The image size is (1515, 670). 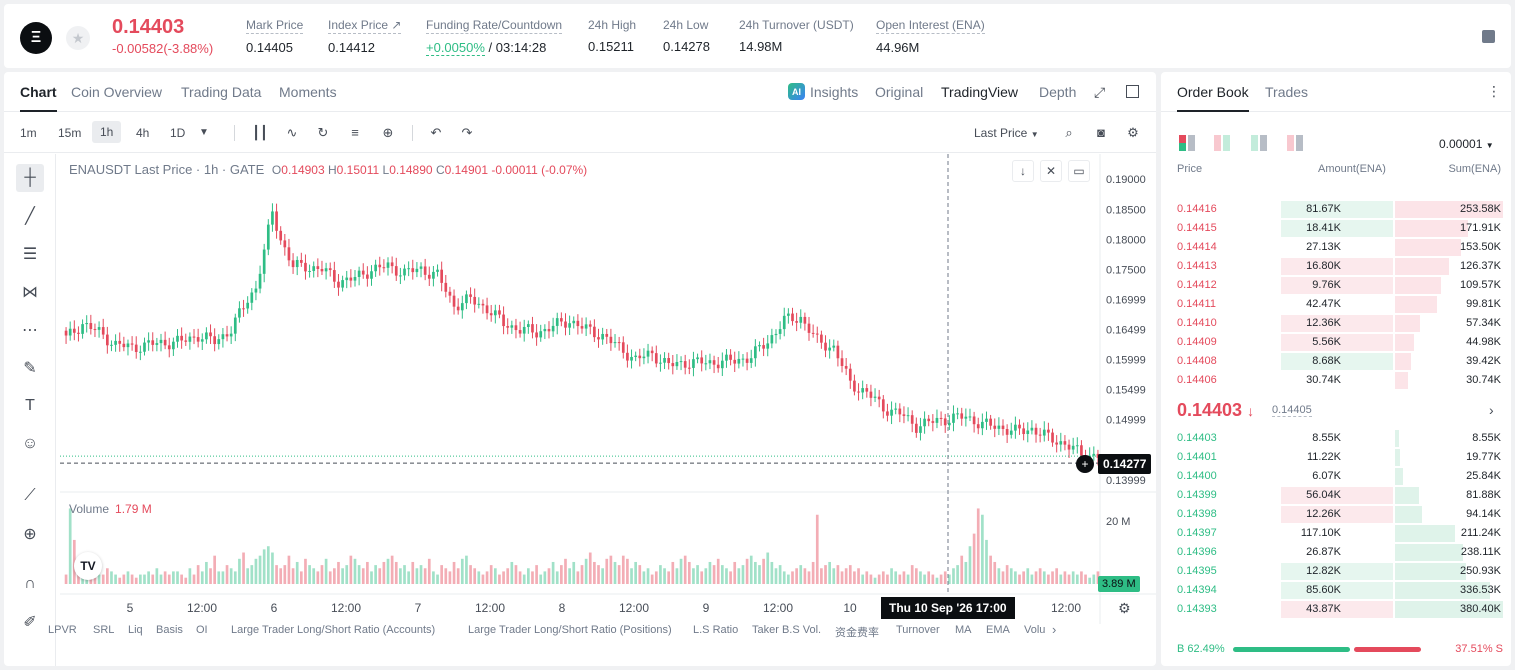 I want to click on indicator-turnover: Turnover, so click(x=918, y=630).